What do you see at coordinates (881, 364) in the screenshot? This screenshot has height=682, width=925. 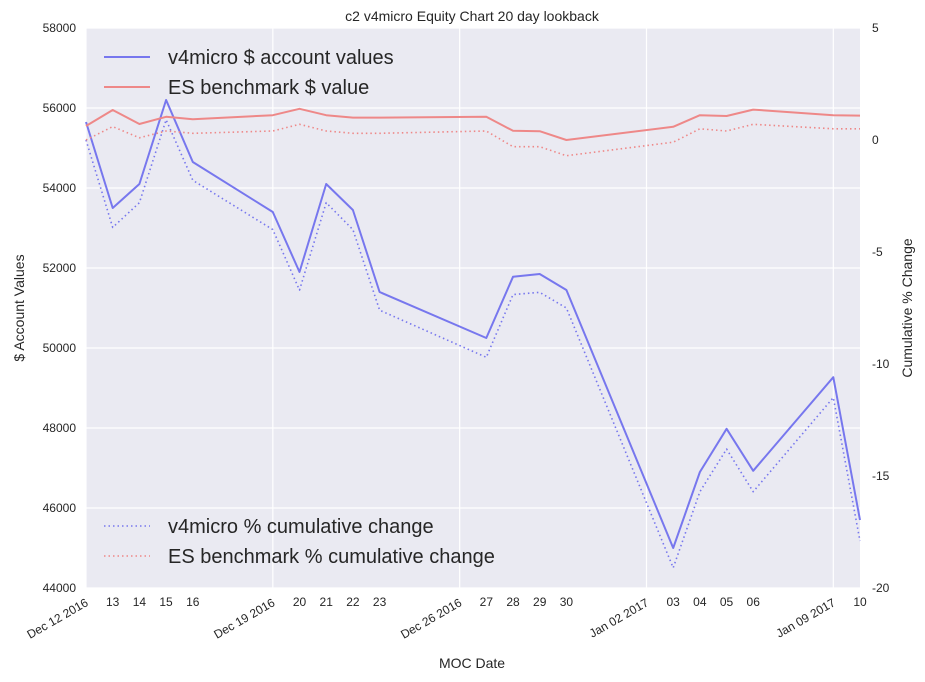 I see `y2-tick-label: -10` at bounding box center [881, 364].